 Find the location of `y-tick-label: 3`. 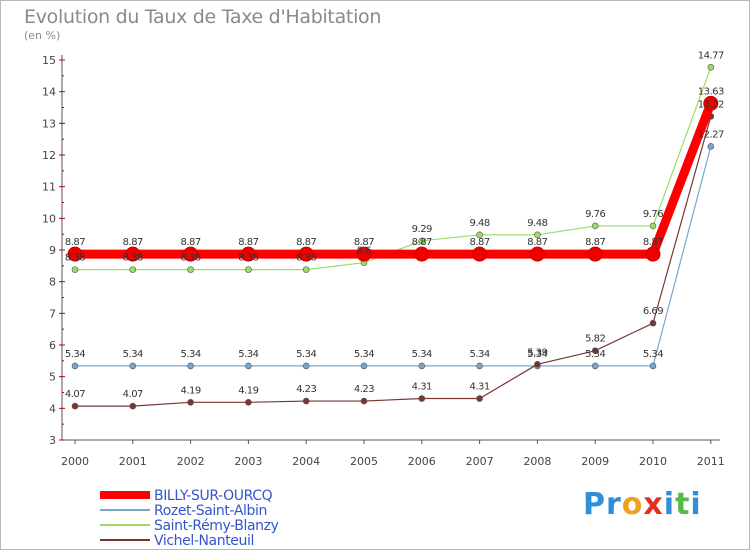

y-tick-label: 3 is located at coordinates (52, 440).